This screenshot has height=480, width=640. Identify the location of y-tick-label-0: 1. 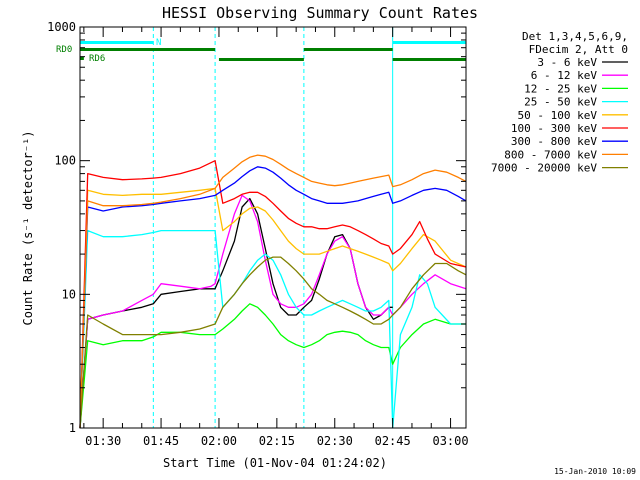
(72, 428).